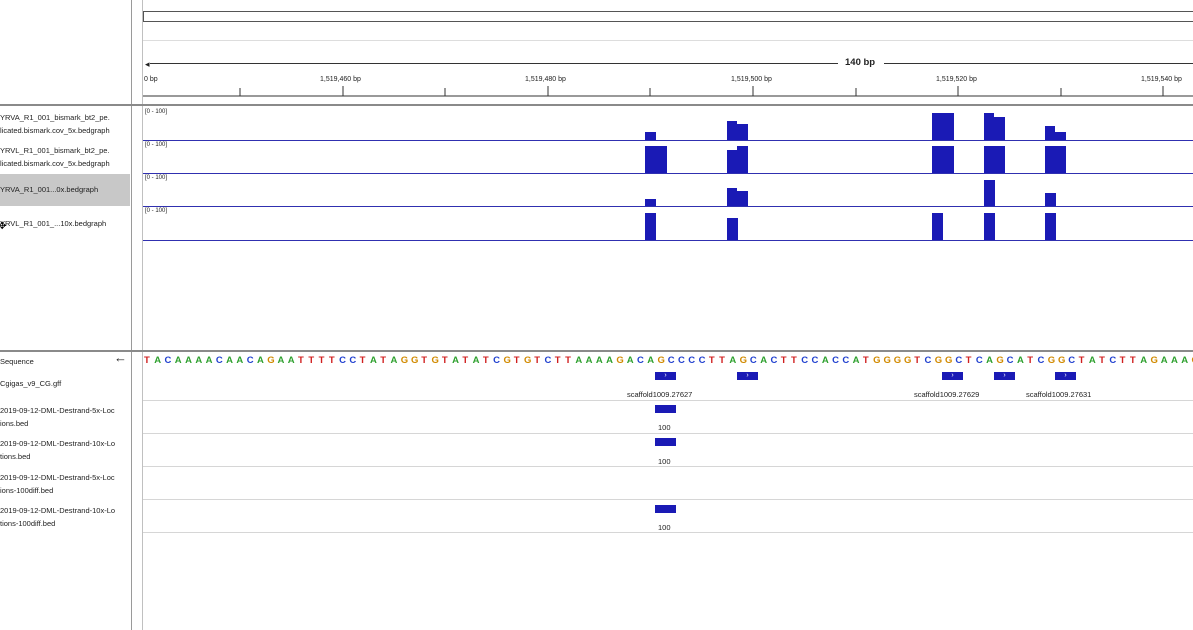 The image size is (1193, 630). I want to click on track-name-3-selected: YRVA_R1_001...0x.bedgraph, so click(65, 190).